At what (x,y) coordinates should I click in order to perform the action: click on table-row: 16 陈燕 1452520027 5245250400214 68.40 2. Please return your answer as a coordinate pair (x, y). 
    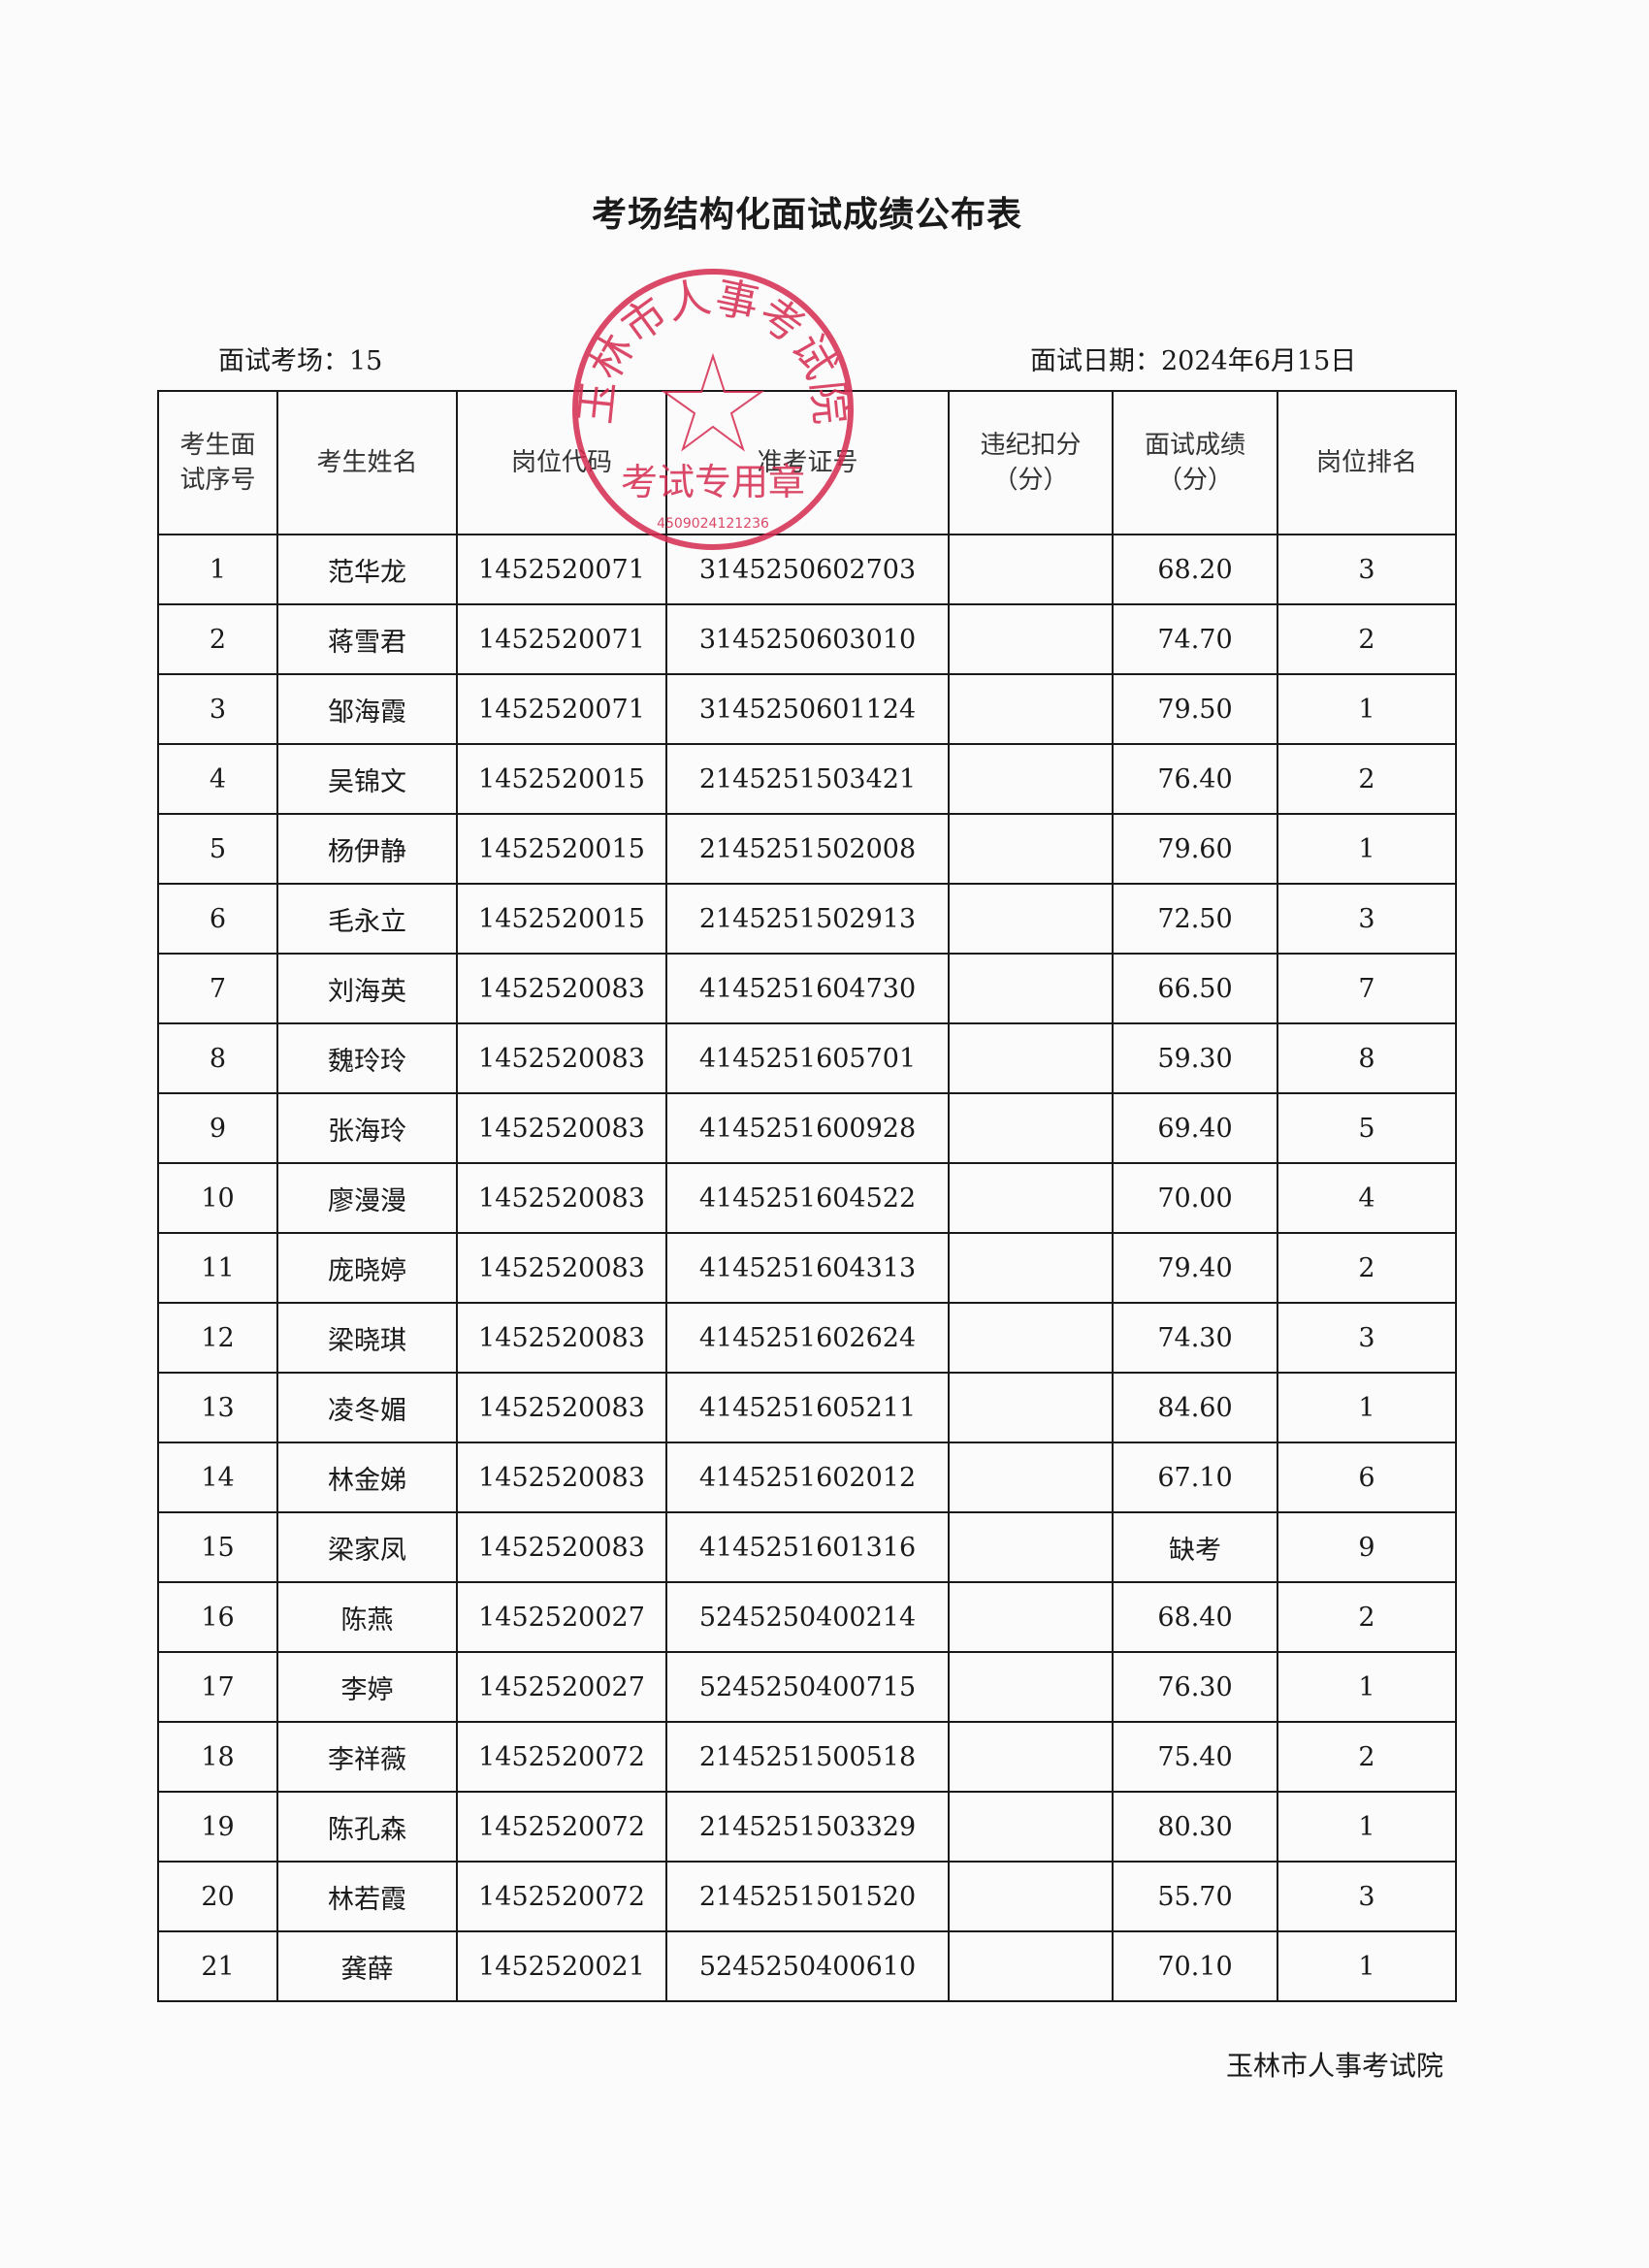
    Looking at the image, I should click on (807, 1617).